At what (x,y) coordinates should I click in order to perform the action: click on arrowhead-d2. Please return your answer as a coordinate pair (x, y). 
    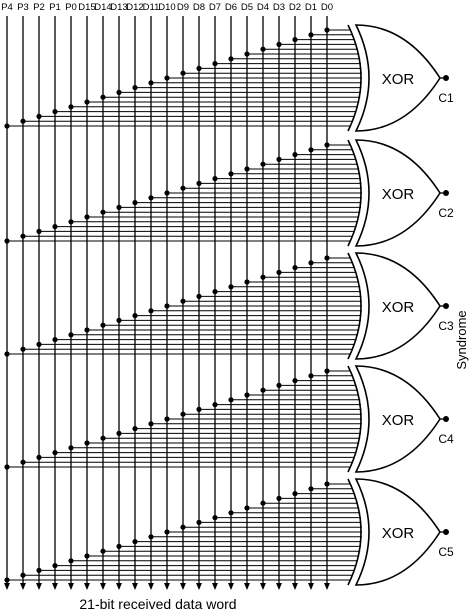
    Looking at the image, I should click on (295, 586).